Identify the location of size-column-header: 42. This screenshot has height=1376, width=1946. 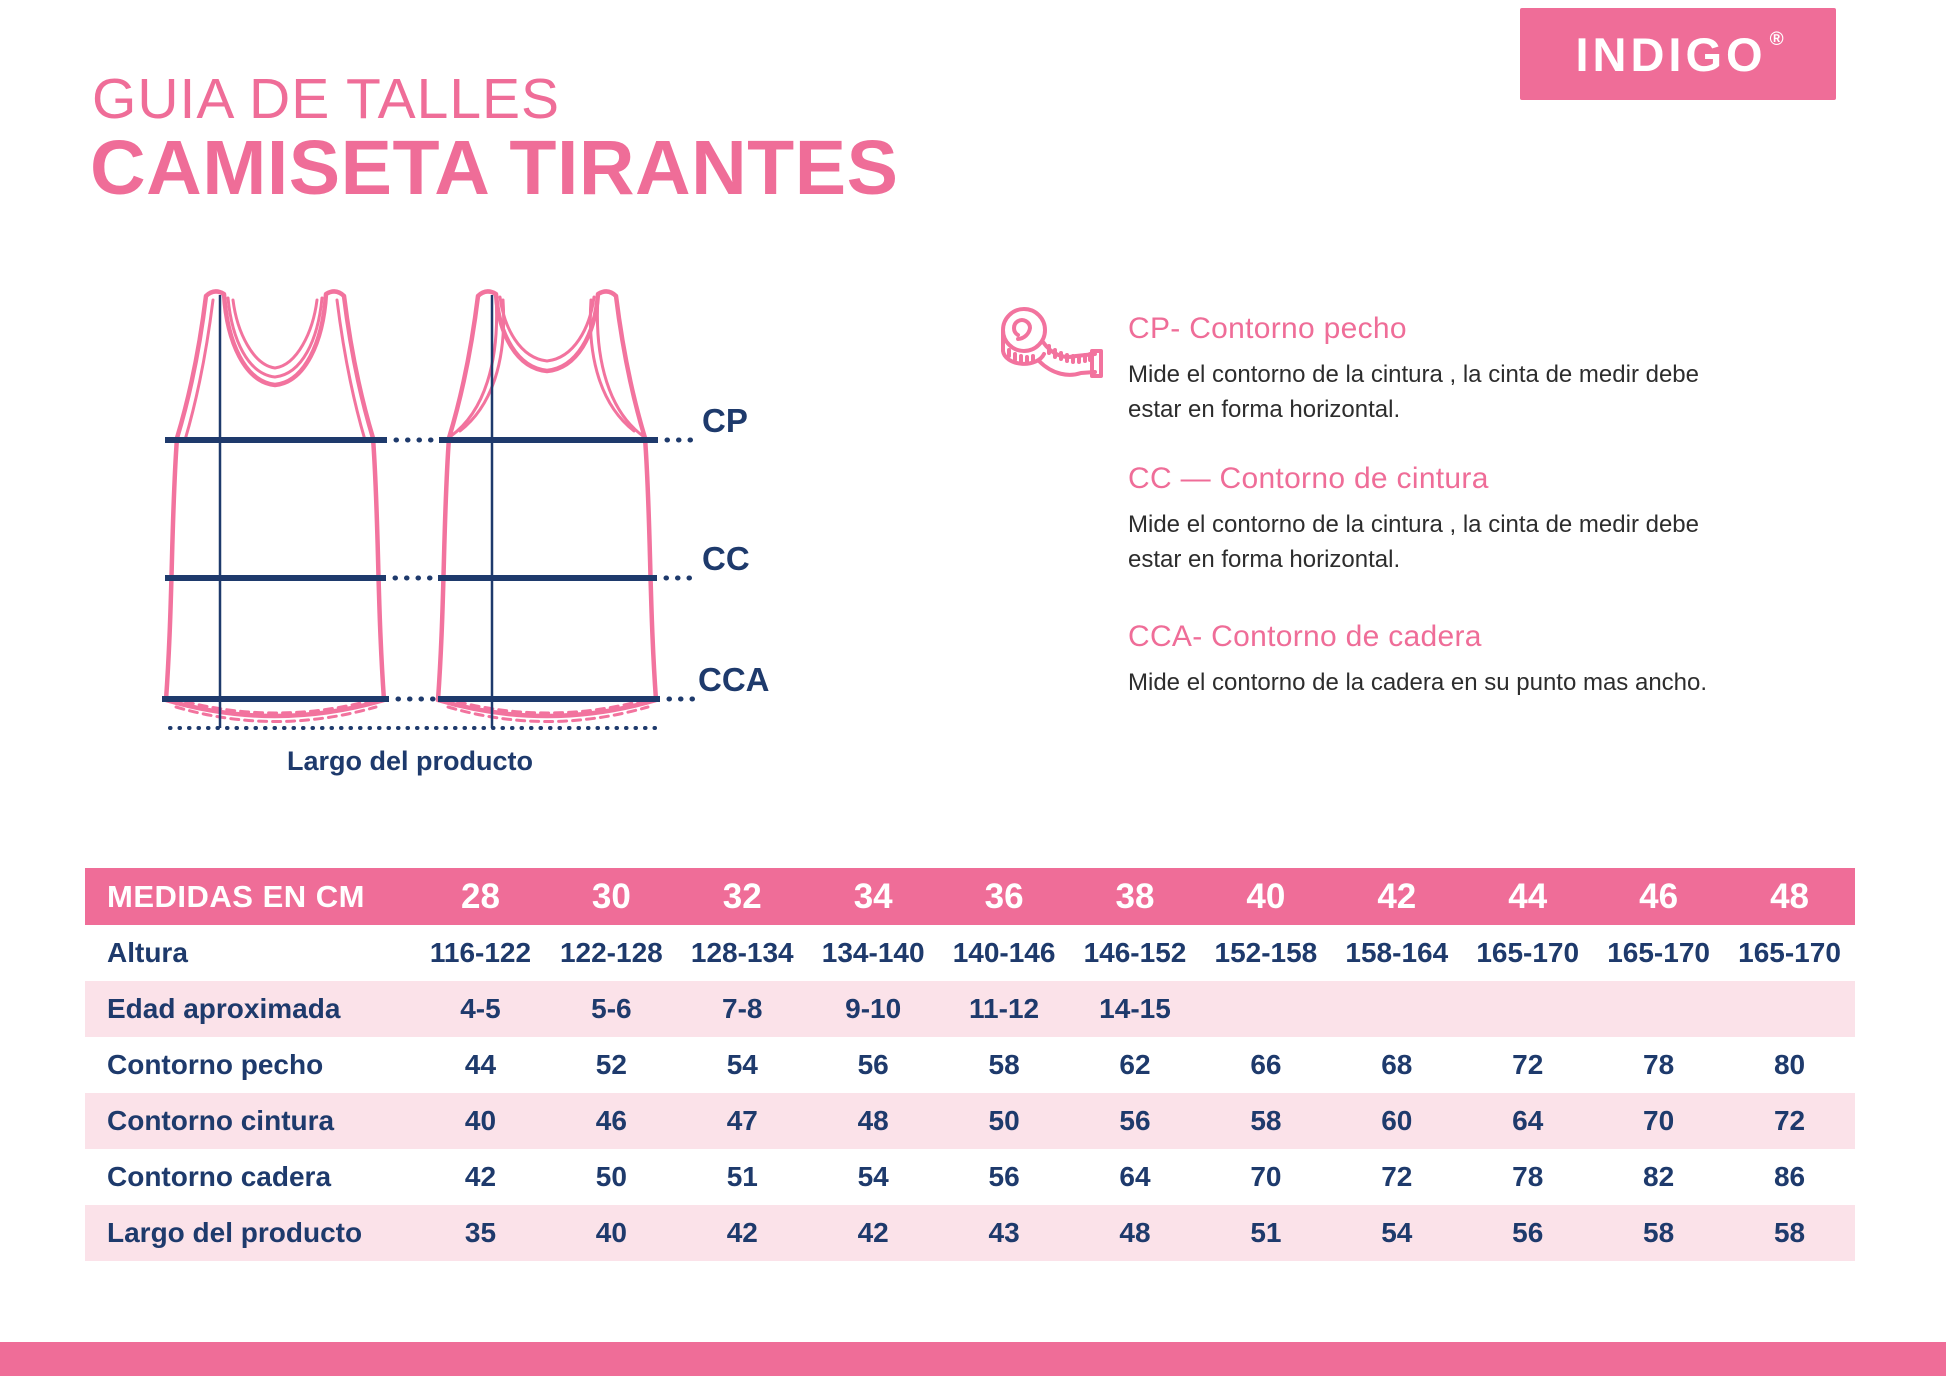
(1397, 896).